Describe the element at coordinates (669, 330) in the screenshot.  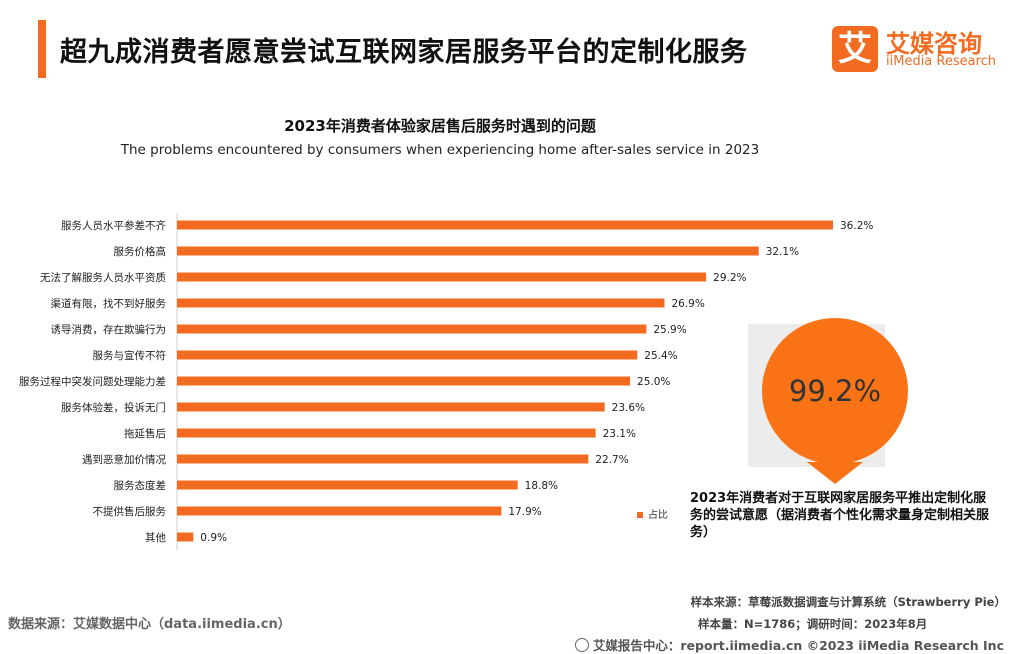
I see `value-label: 25.9%` at that location.